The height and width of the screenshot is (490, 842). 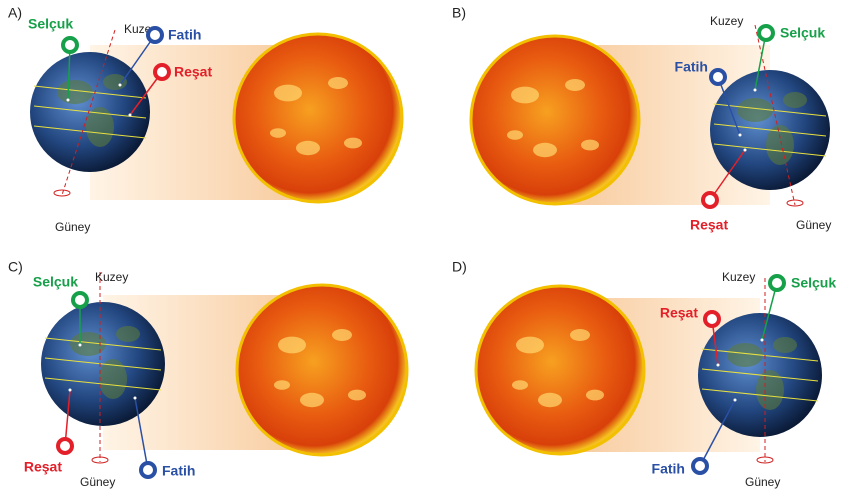 I want to click on option-label: C), so click(x=15, y=267).